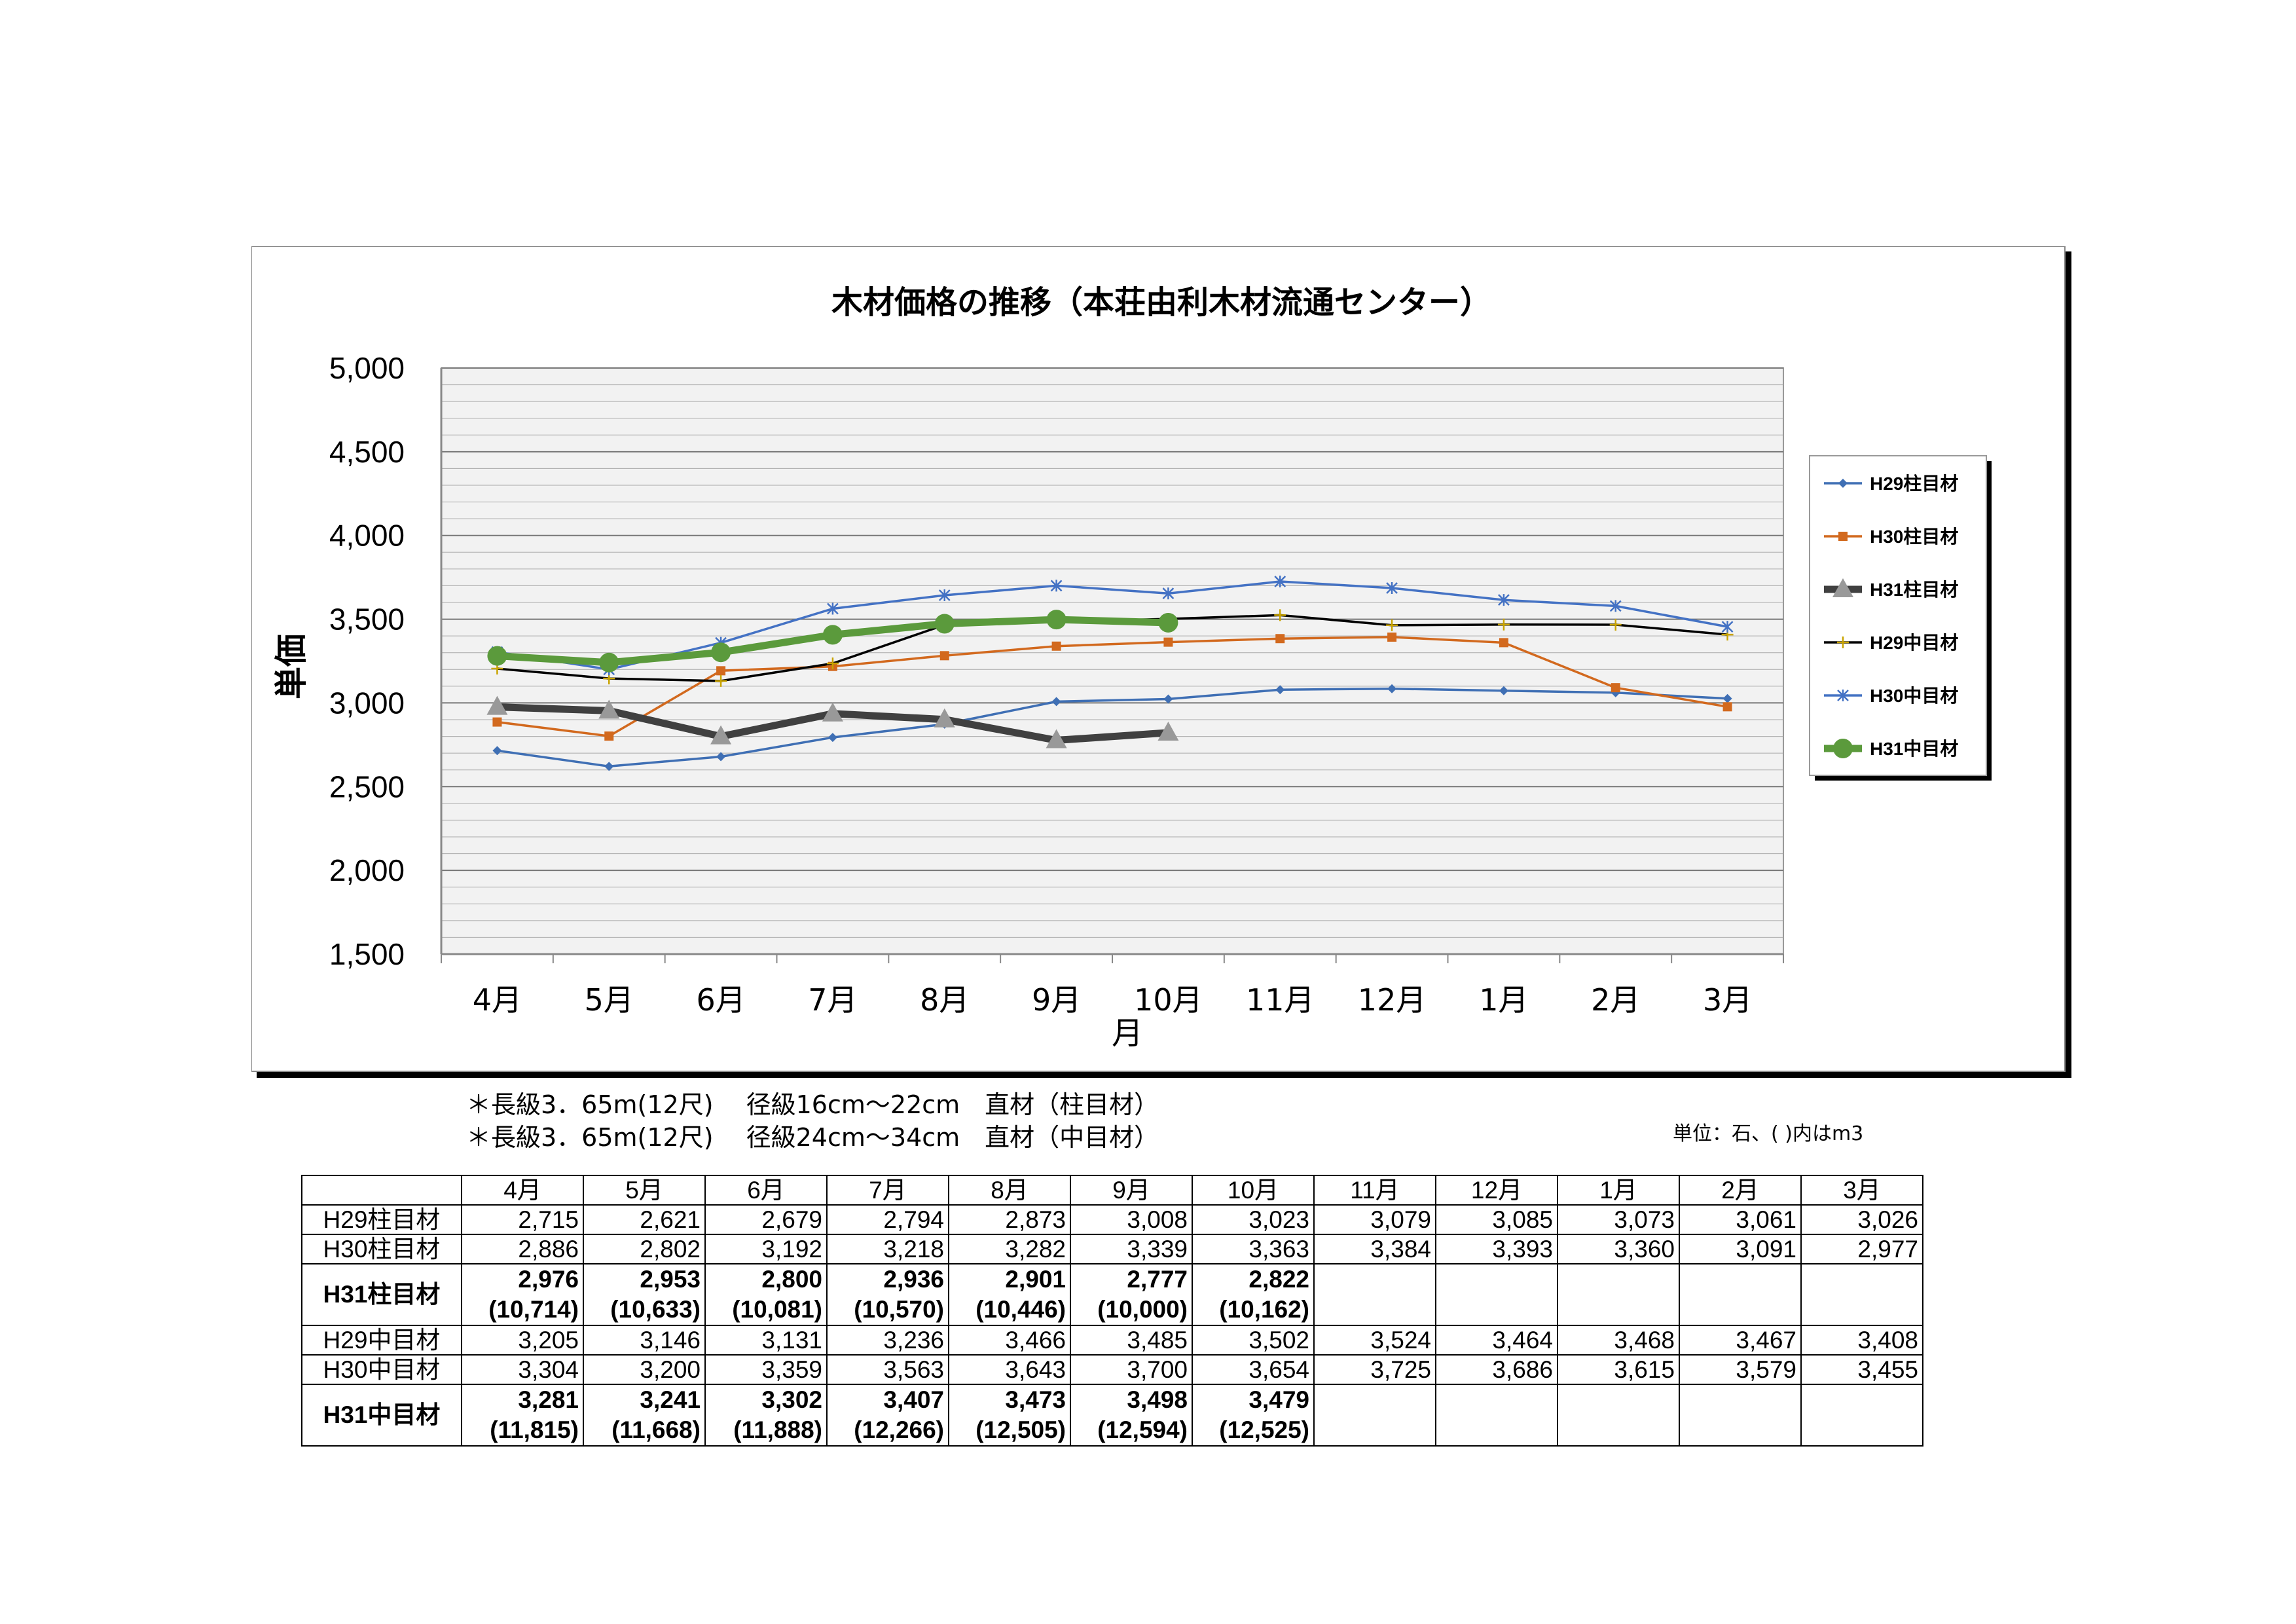 This screenshot has height=1624, width=2296. What do you see at coordinates (777, 1429) in the screenshot?
I see `table-cell-subvalue: (11,888)` at bounding box center [777, 1429].